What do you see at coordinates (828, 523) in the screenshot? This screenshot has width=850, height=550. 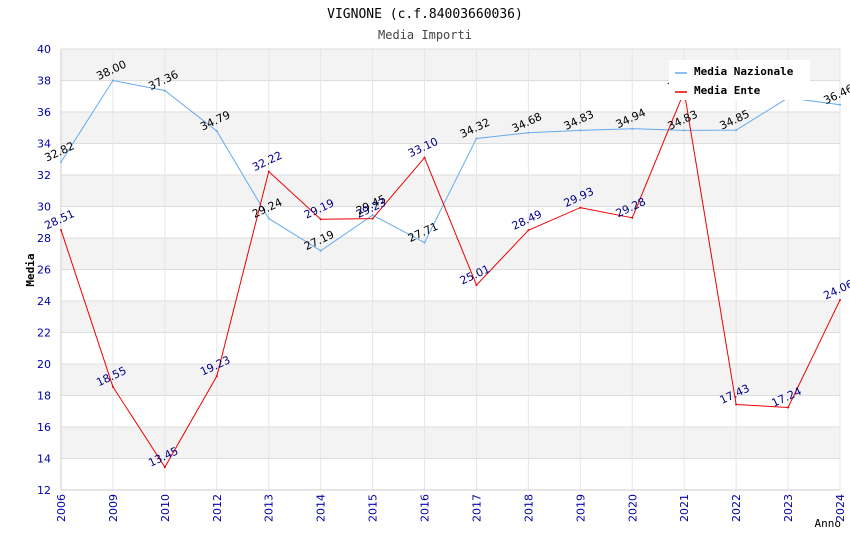 I see `x-axis-label: Anno` at bounding box center [828, 523].